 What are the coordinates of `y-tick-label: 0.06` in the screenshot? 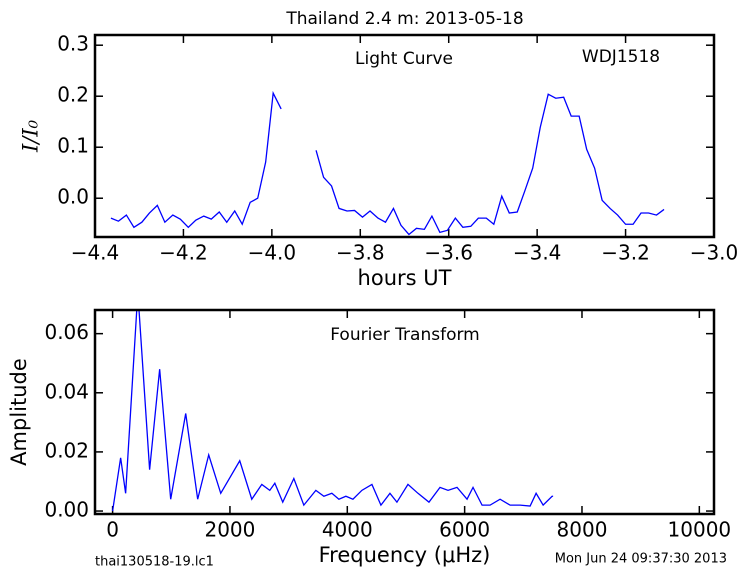 It's located at (66, 332).